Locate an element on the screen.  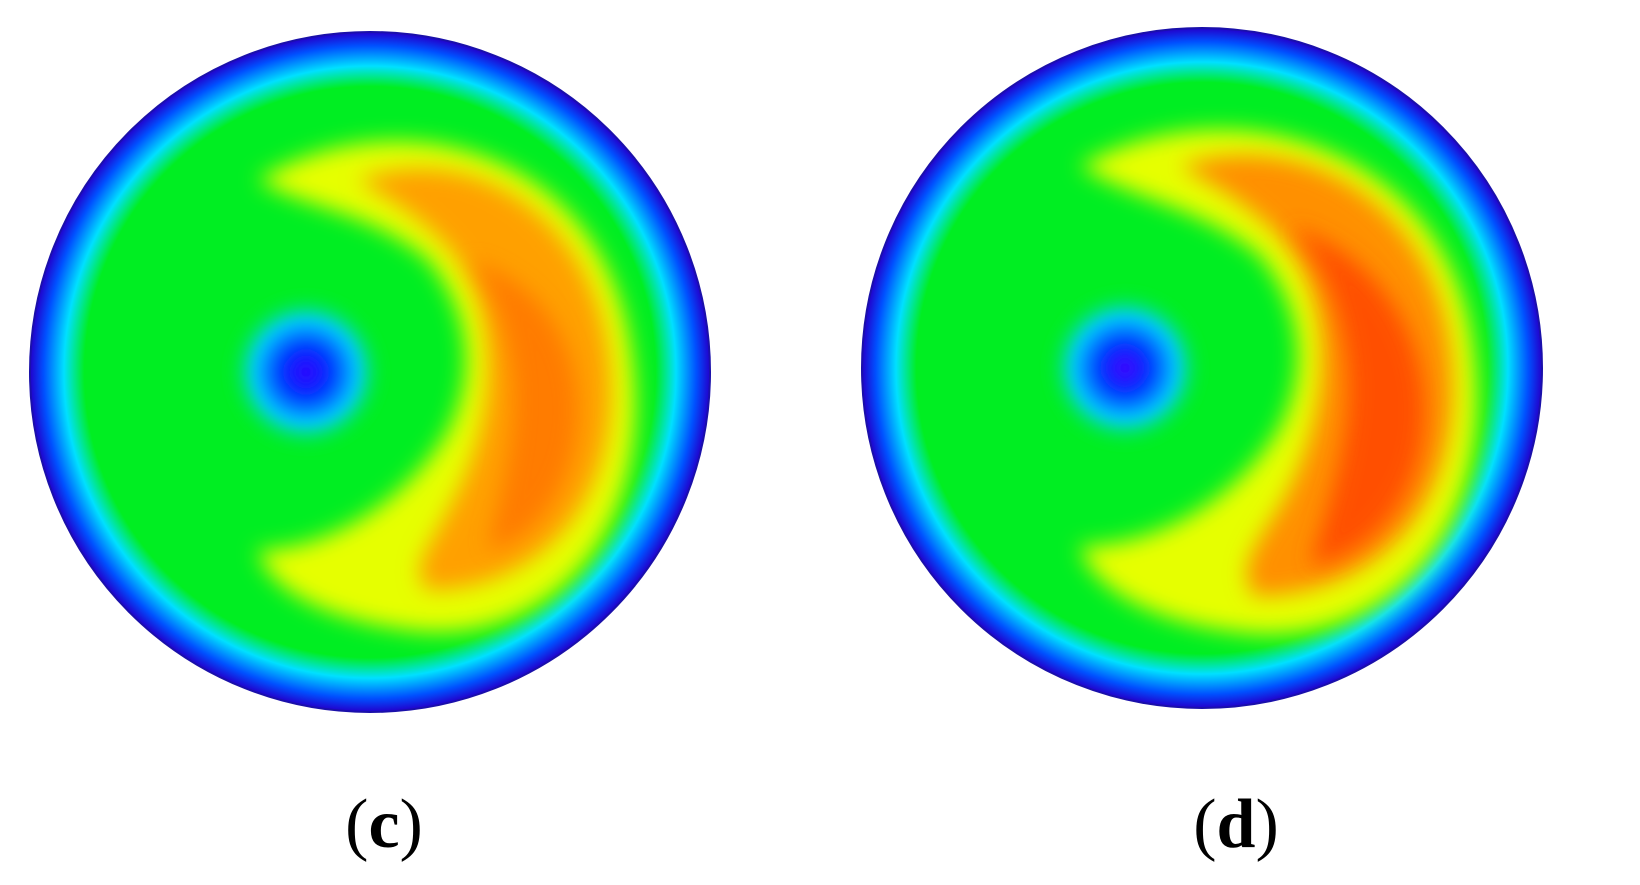
panel-label-d: (d) is located at coordinates (1236, 824).